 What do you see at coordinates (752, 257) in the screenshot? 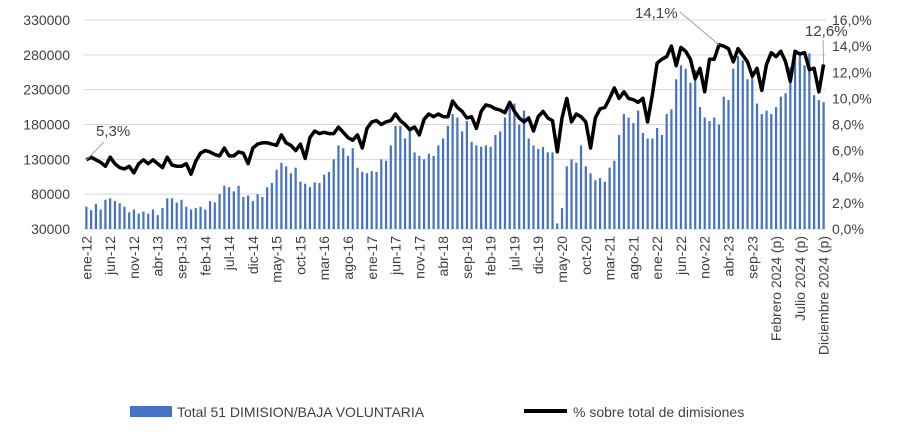
I see `x-tick-label: sep-23` at bounding box center [752, 257].